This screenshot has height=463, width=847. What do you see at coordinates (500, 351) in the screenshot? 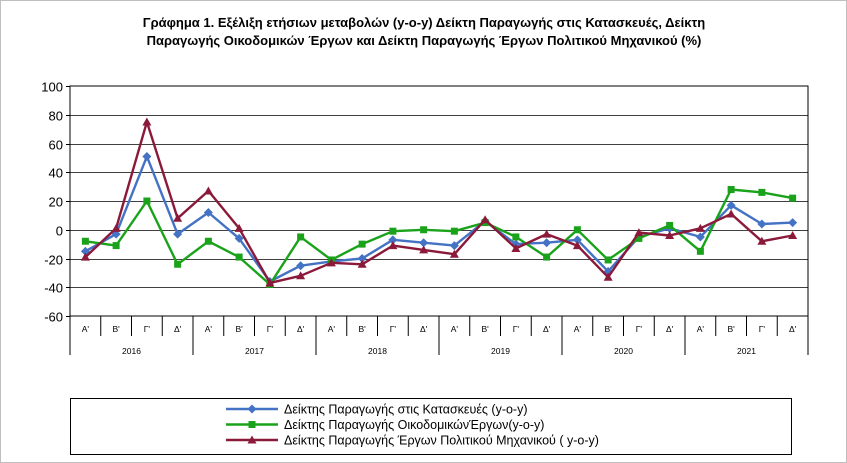
I see `year-label: 2019` at bounding box center [500, 351].